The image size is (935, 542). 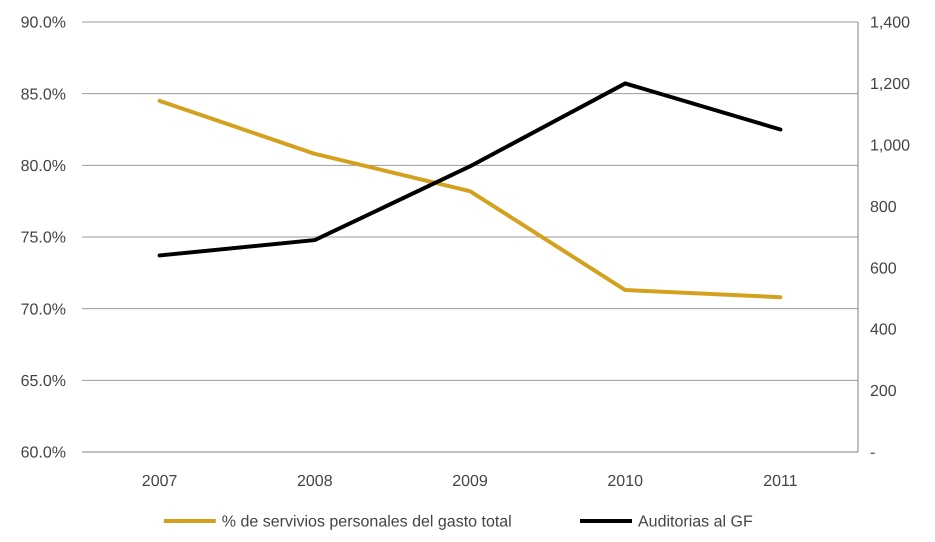 I want to click on y-tick-label: 90.0%, so click(x=43, y=23).